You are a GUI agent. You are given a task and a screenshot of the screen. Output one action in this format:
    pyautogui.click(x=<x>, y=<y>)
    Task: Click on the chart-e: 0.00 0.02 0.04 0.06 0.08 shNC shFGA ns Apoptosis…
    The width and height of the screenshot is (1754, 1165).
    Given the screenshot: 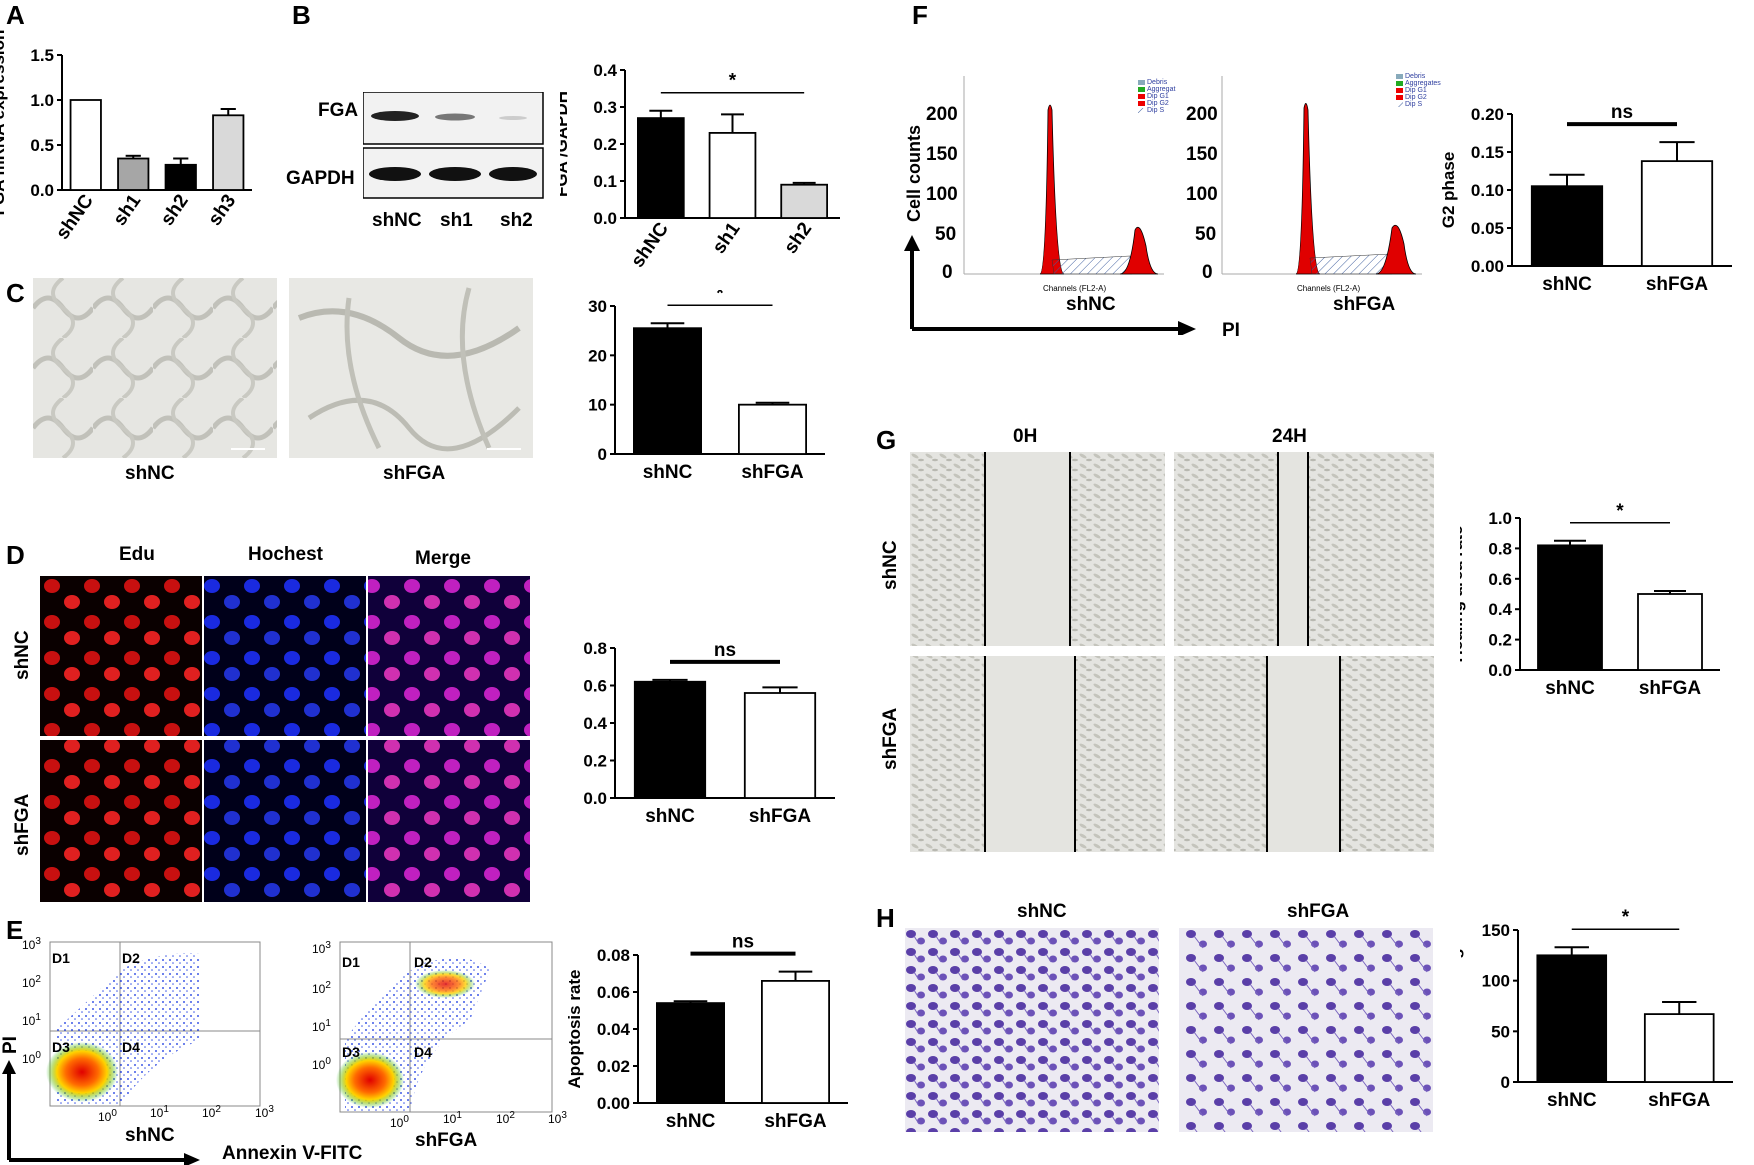 What is the action you would take?
    pyautogui.click(x=706, y=1032)
    